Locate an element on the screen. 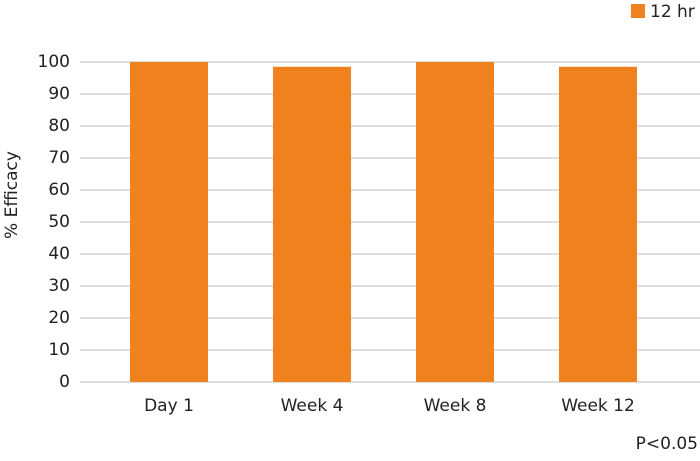  x-tick-label: Week 4 is located at coordinates (312, 406).